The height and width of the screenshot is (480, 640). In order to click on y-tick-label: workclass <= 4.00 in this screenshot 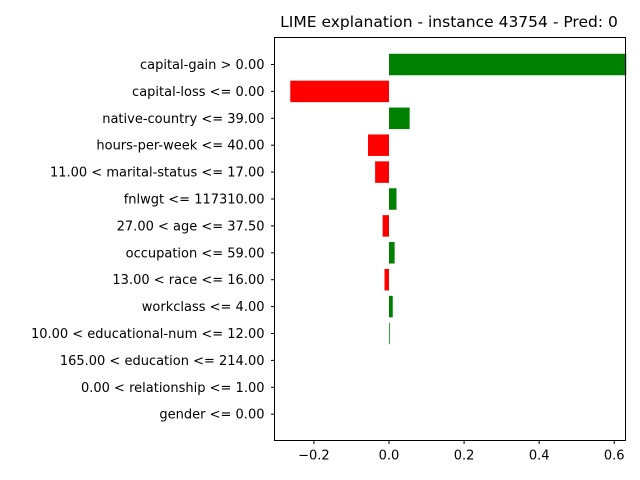, I will do `click(203, 307)`.